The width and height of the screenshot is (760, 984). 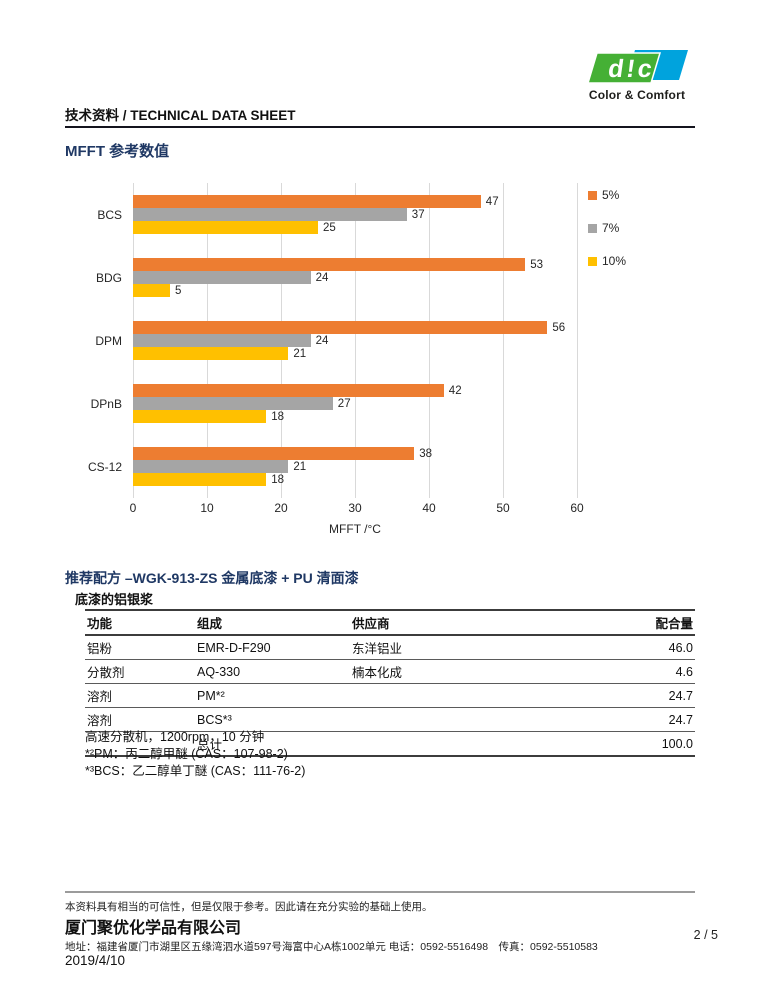 I want to click on chart-tick-label: 20, so click(x=281, y=508).